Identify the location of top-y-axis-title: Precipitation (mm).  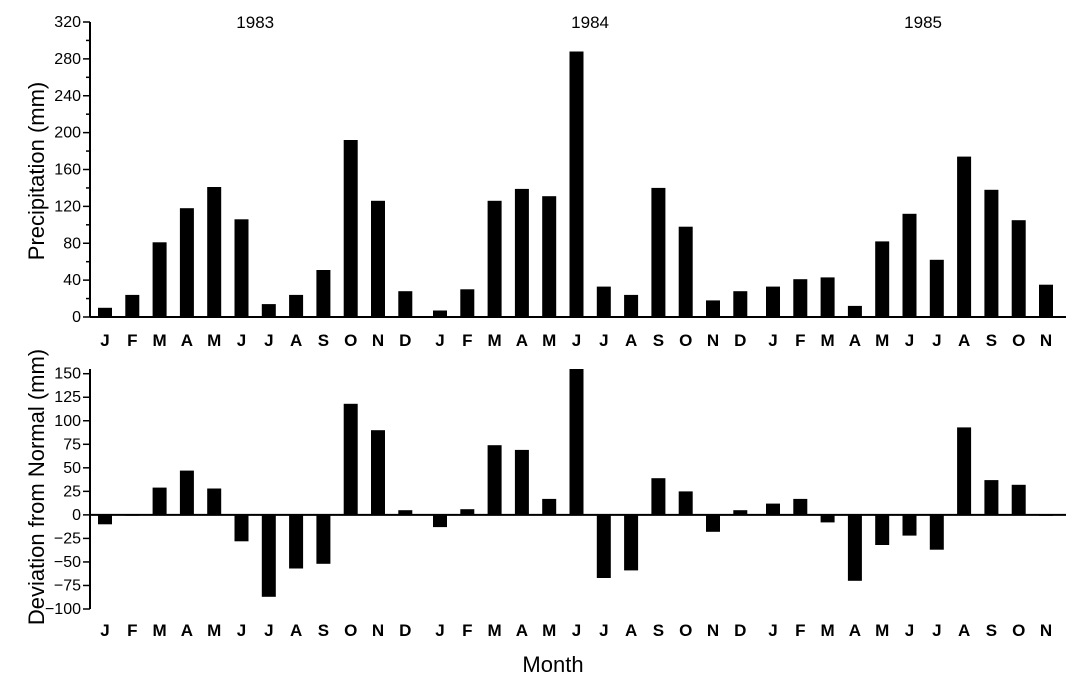
(36, 171).